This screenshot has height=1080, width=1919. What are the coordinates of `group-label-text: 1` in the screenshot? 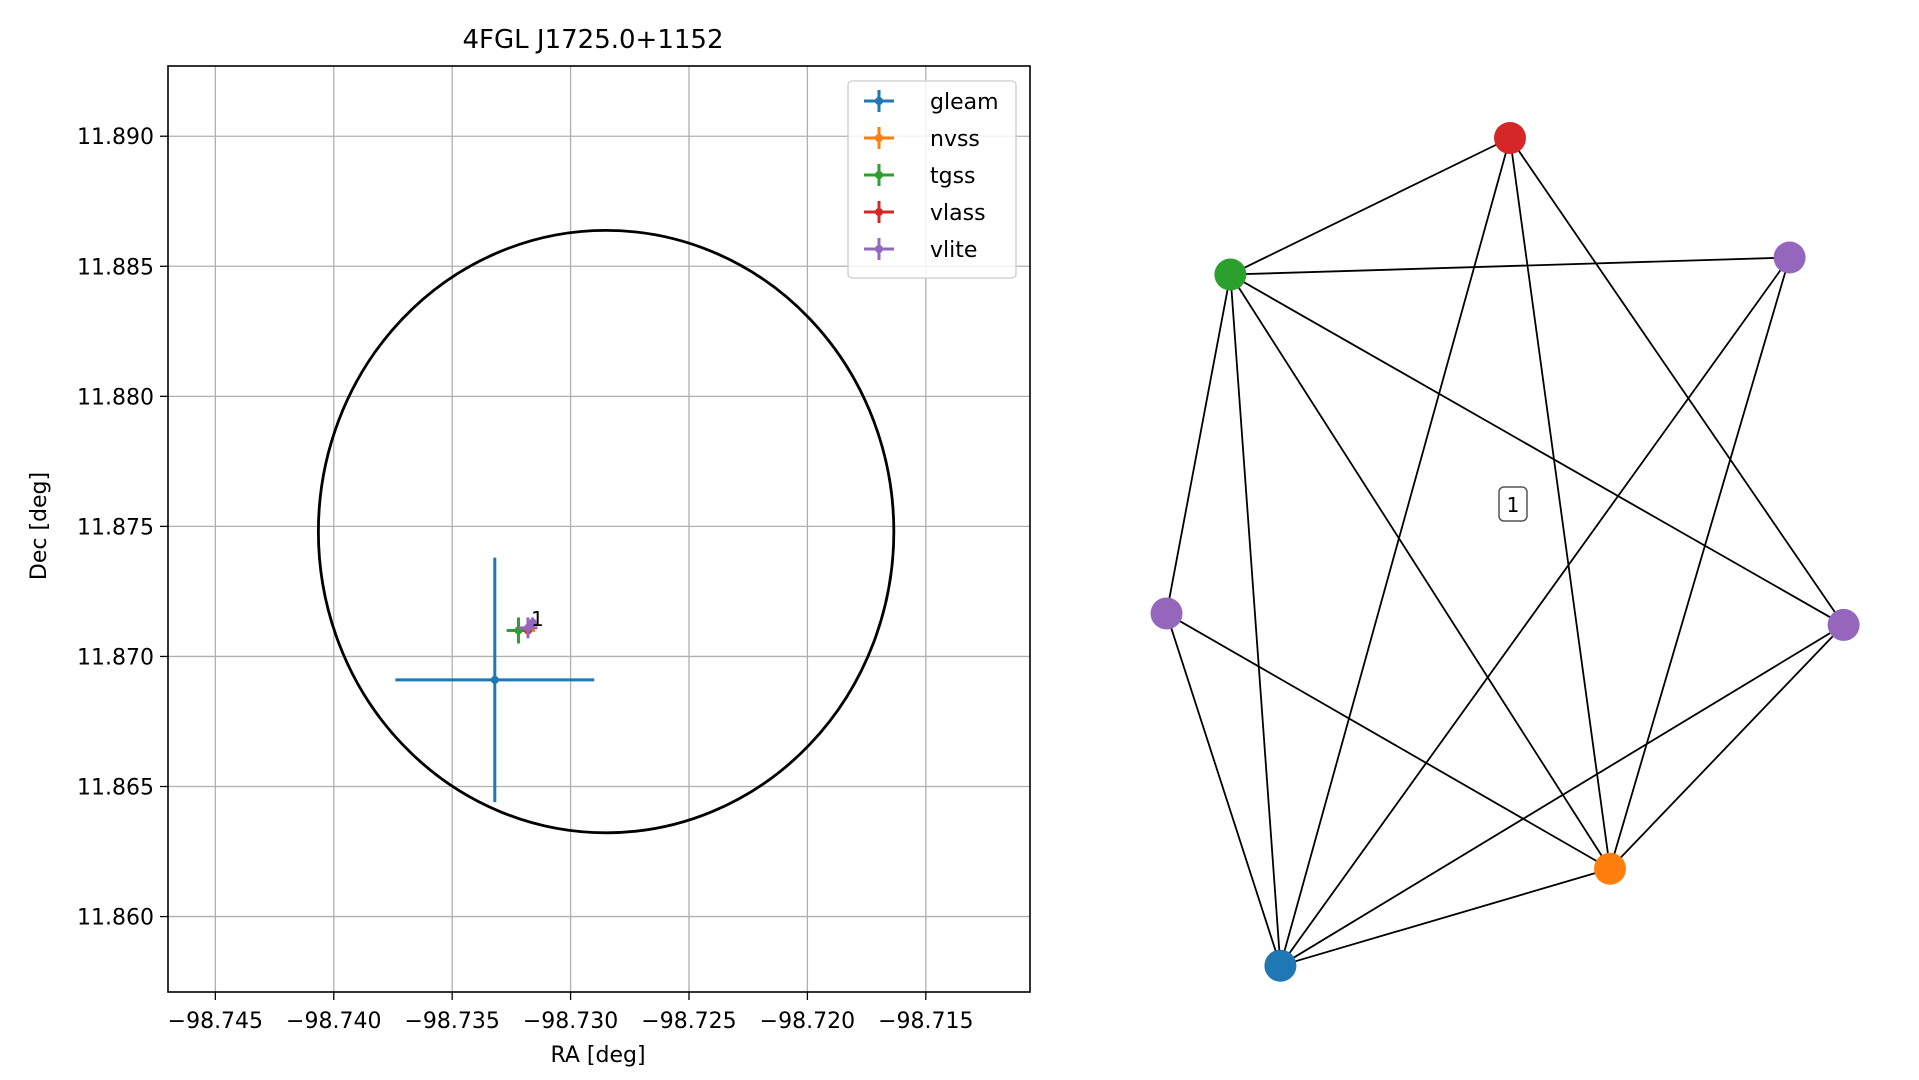 It's located at (1513, 505).